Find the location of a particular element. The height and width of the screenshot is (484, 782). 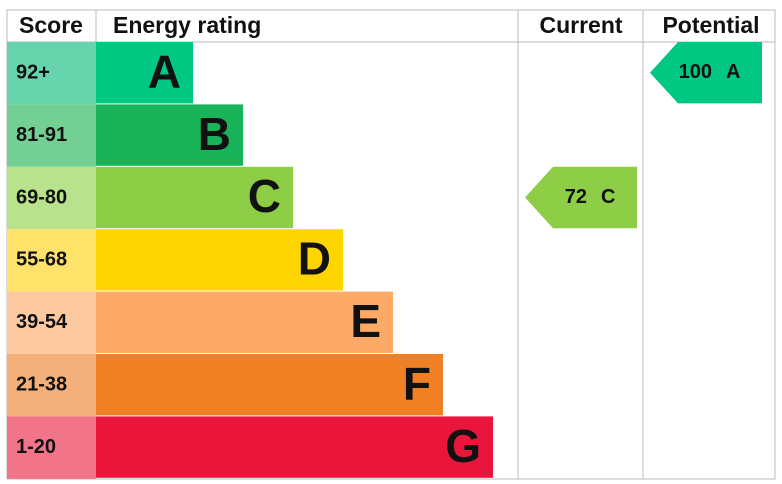

current-arrow is located at coordinates (581, 197).